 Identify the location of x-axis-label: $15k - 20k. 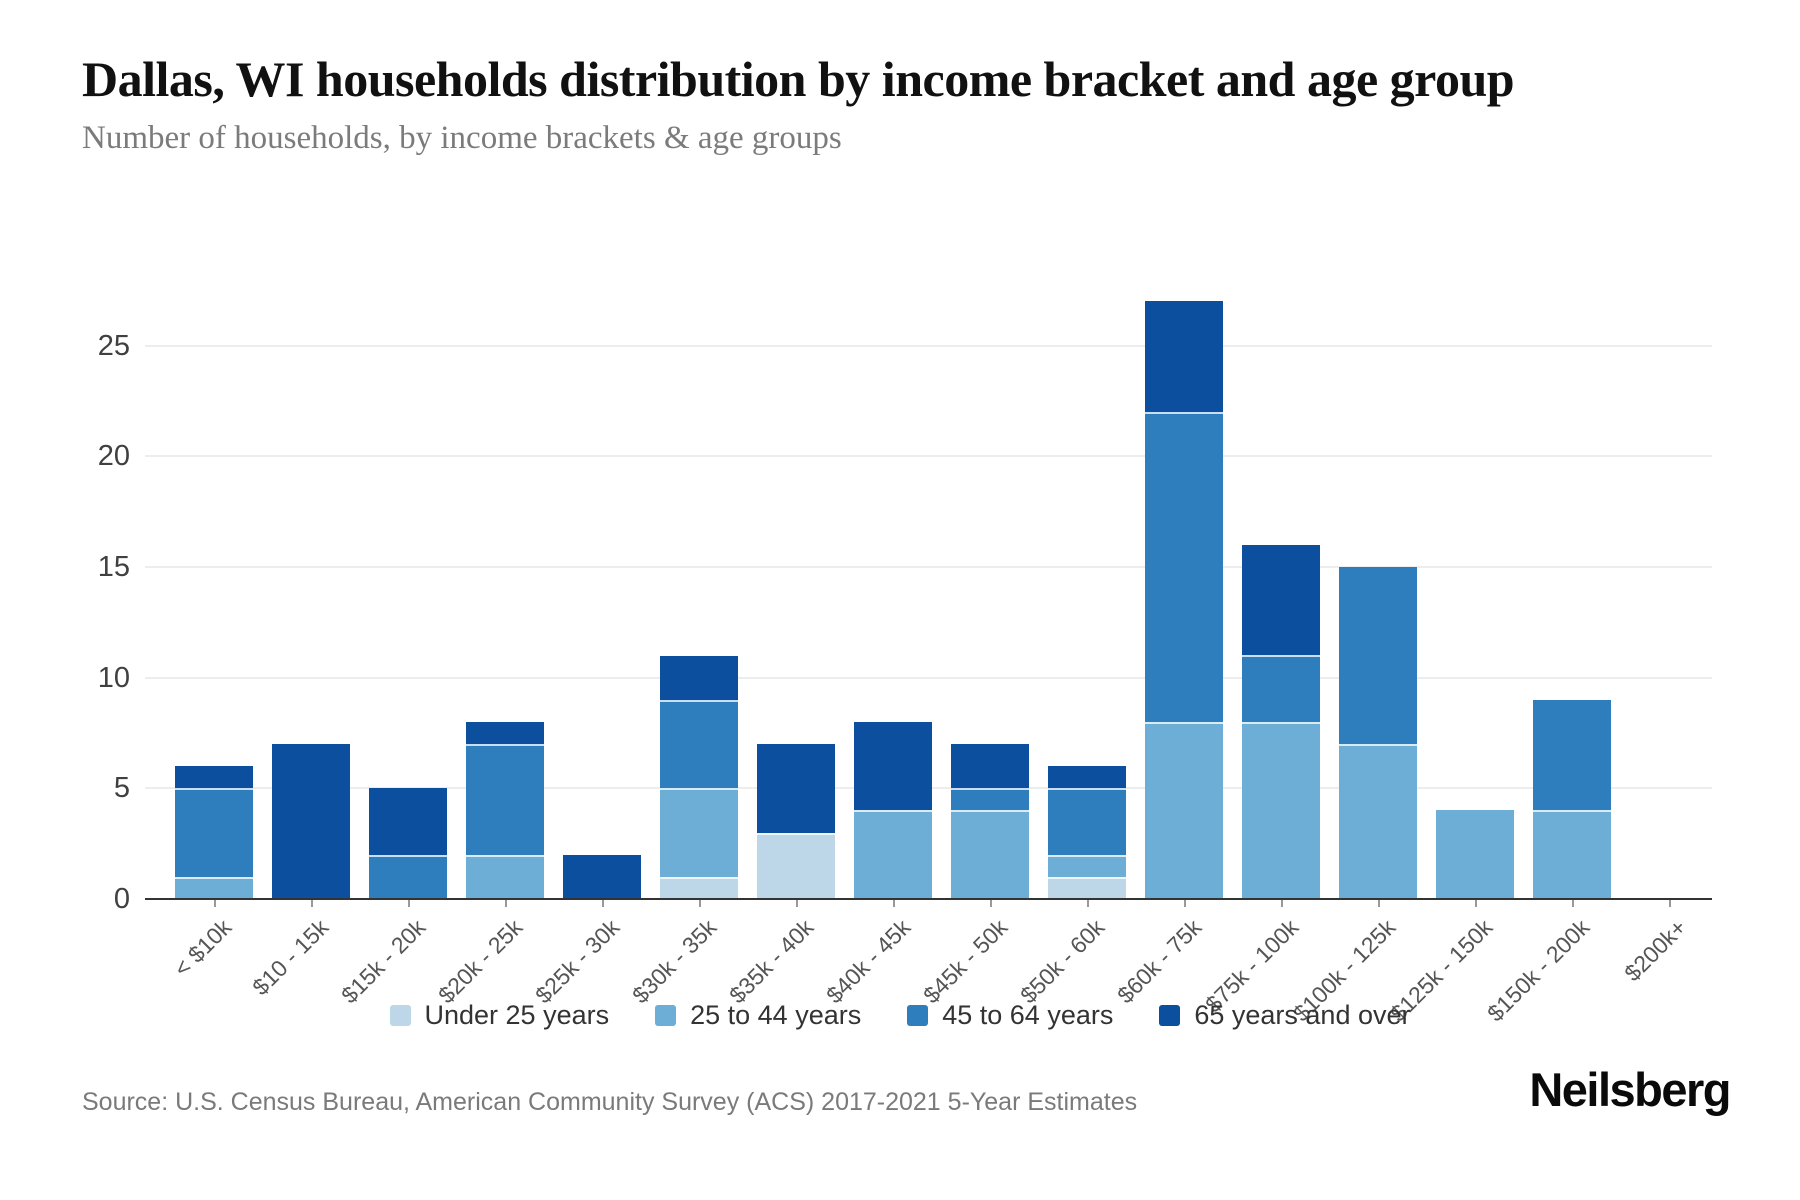
(382, 961).